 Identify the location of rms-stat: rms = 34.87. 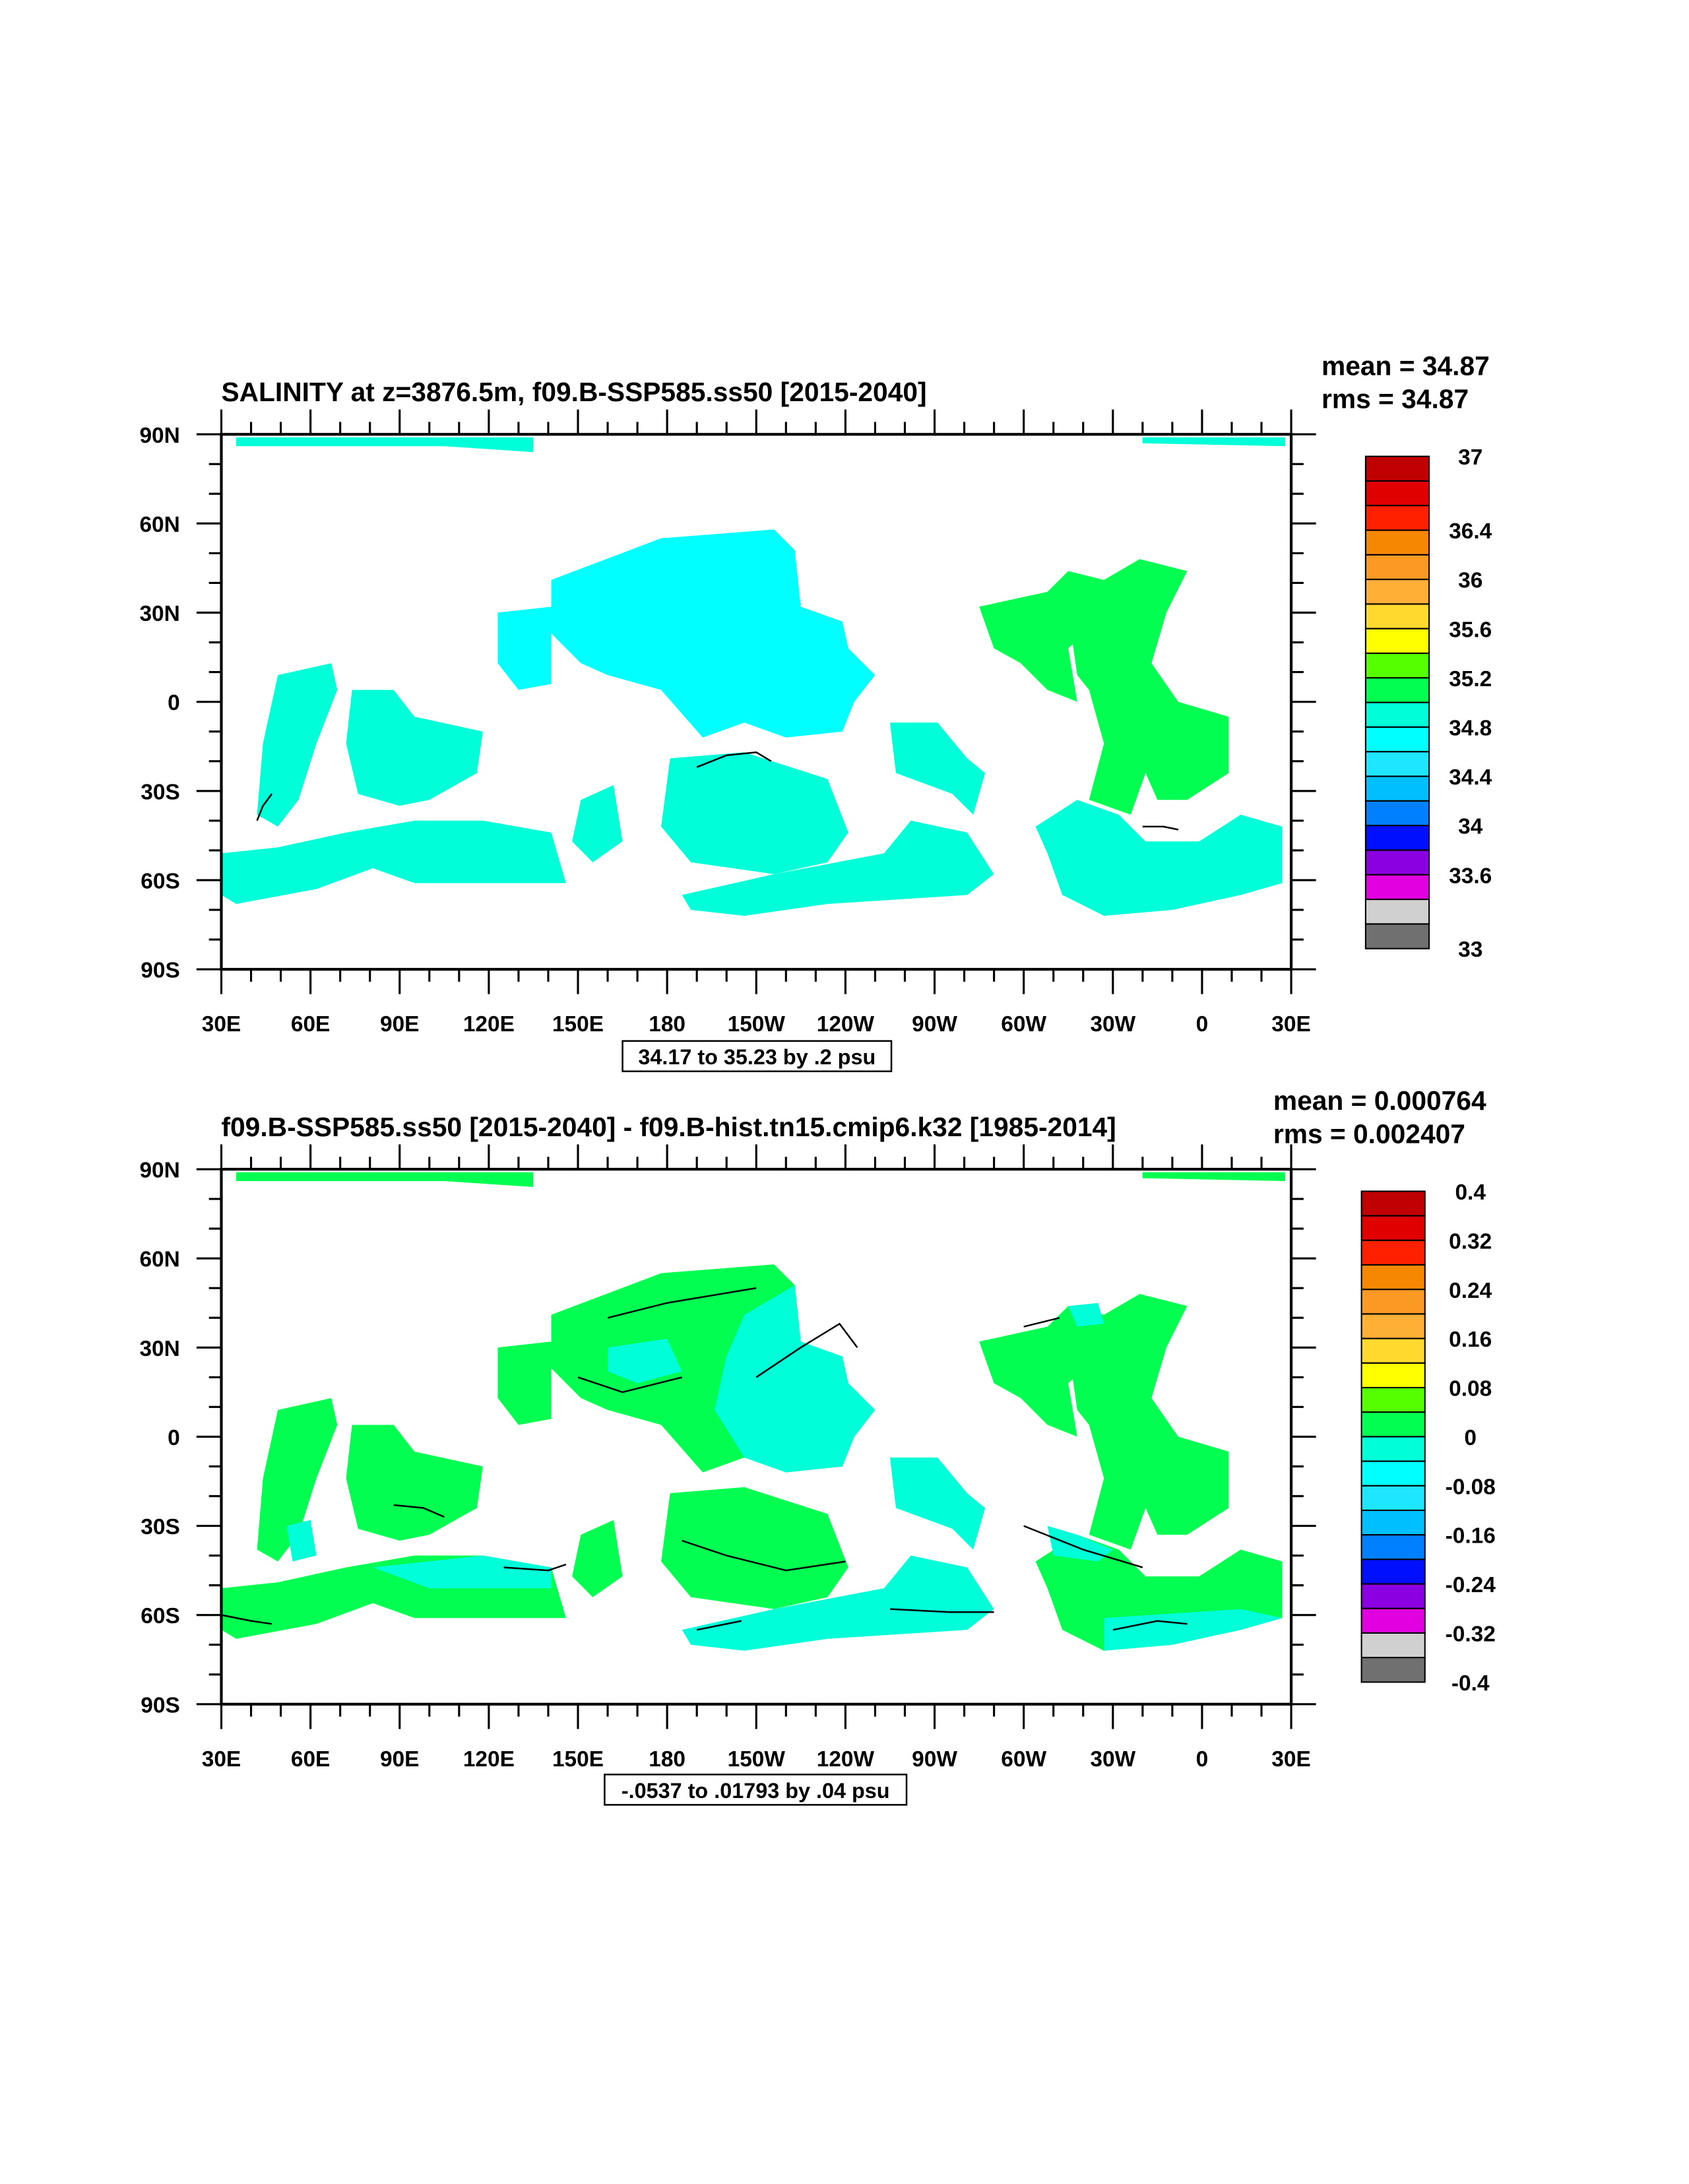
(1395, 399).